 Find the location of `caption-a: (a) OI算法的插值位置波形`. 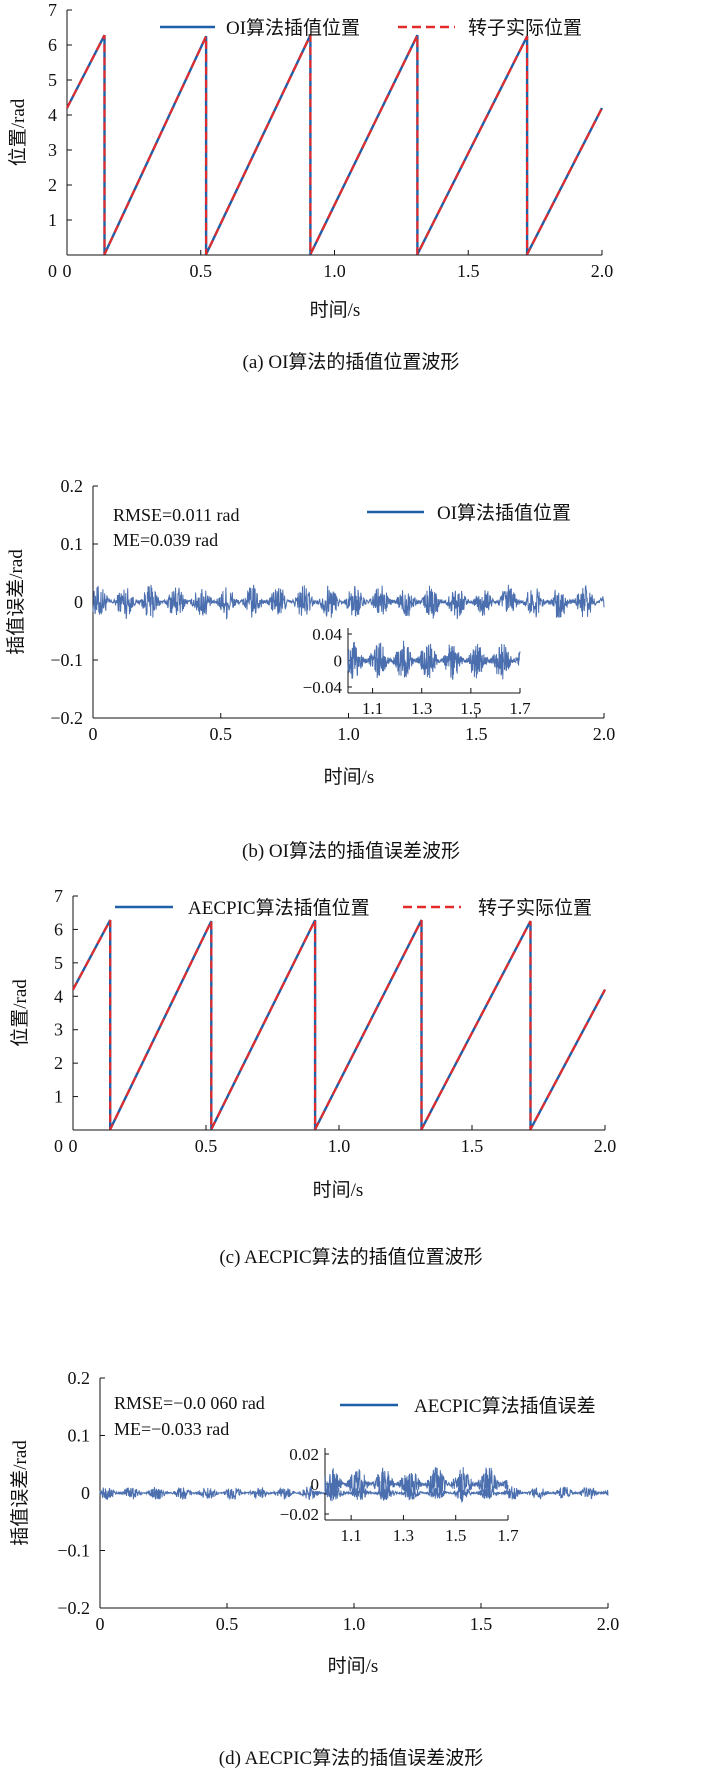

caption-a: (a) OI算法的插值位置波形 is located at coordinates (351, 362).